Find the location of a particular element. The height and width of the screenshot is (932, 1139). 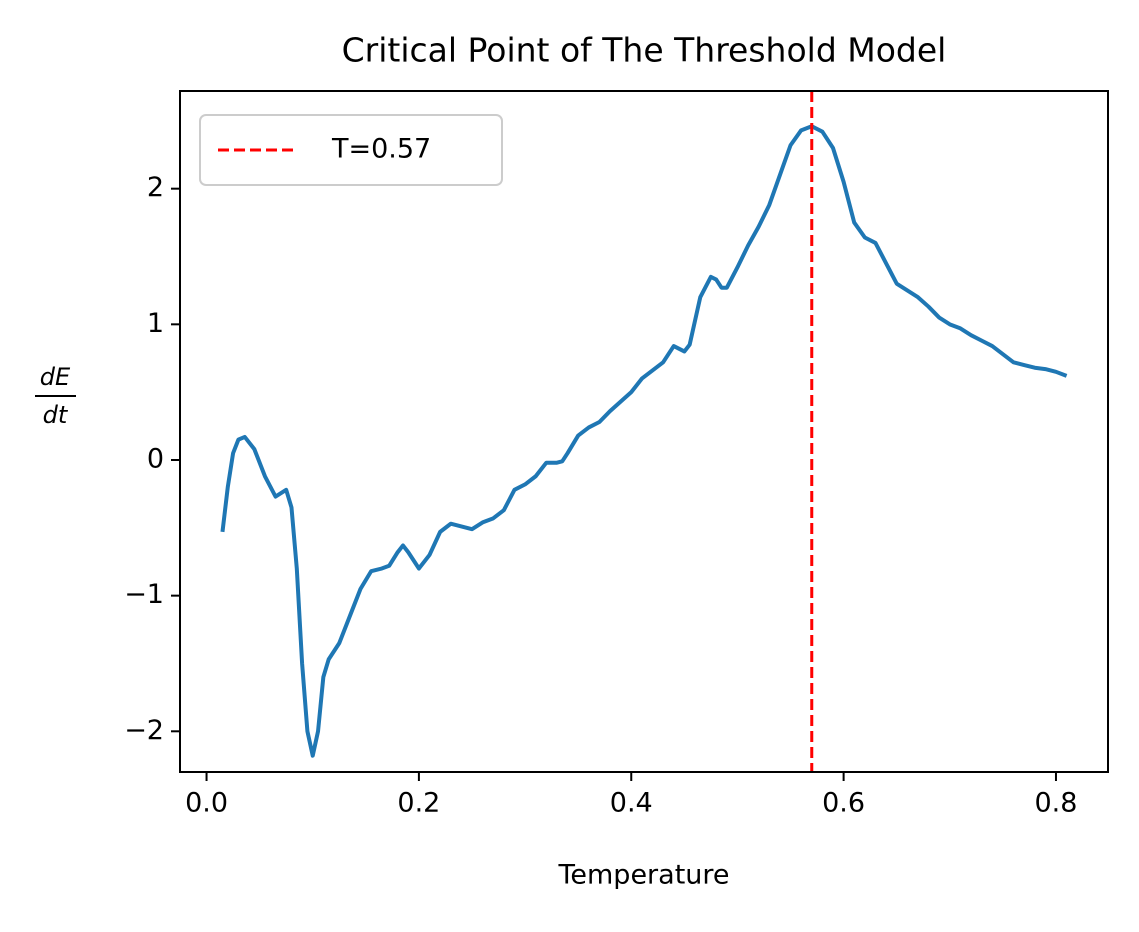

y-tick-label: 2 is located at coordinates (155, 187).